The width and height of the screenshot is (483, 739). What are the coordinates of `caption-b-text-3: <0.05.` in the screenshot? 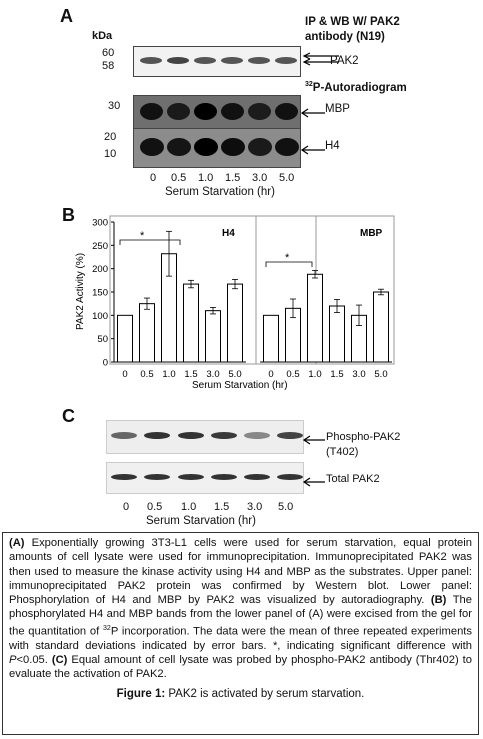 It's located at (34, 660).